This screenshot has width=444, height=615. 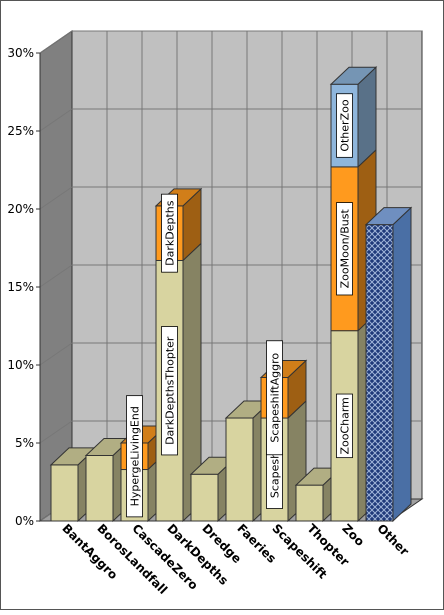 I want to click on segment-label: ZooCharm, so click(x=345, y=425).